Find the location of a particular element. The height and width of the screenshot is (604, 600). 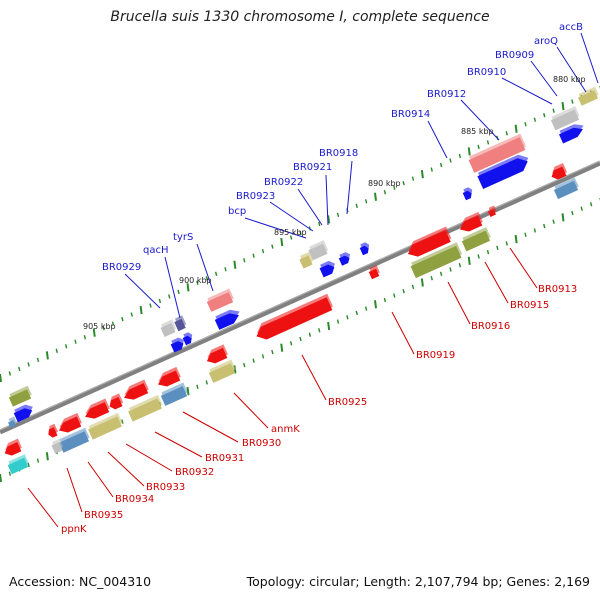

gene-label: BR0925 is located at coordinates (347, 402).